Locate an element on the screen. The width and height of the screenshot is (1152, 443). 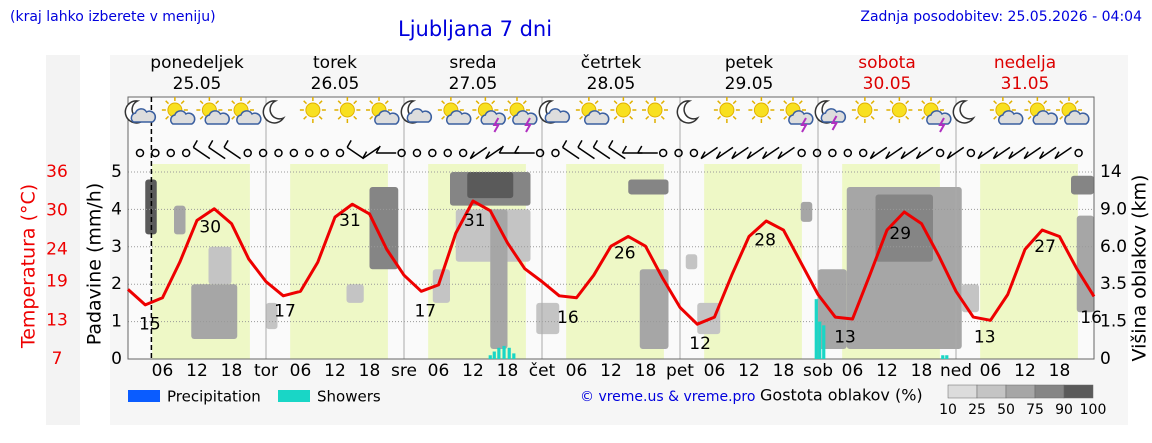
x-tick-label: 06 is located at coordinates (301, 371).